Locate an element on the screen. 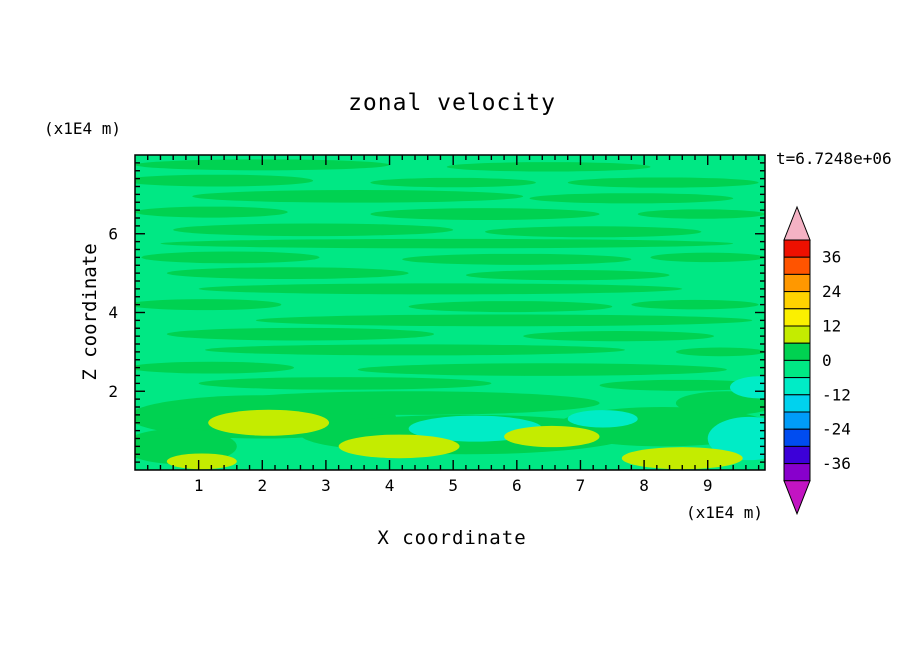  z-tick-label: 2 is located at coordinates (113, 391).